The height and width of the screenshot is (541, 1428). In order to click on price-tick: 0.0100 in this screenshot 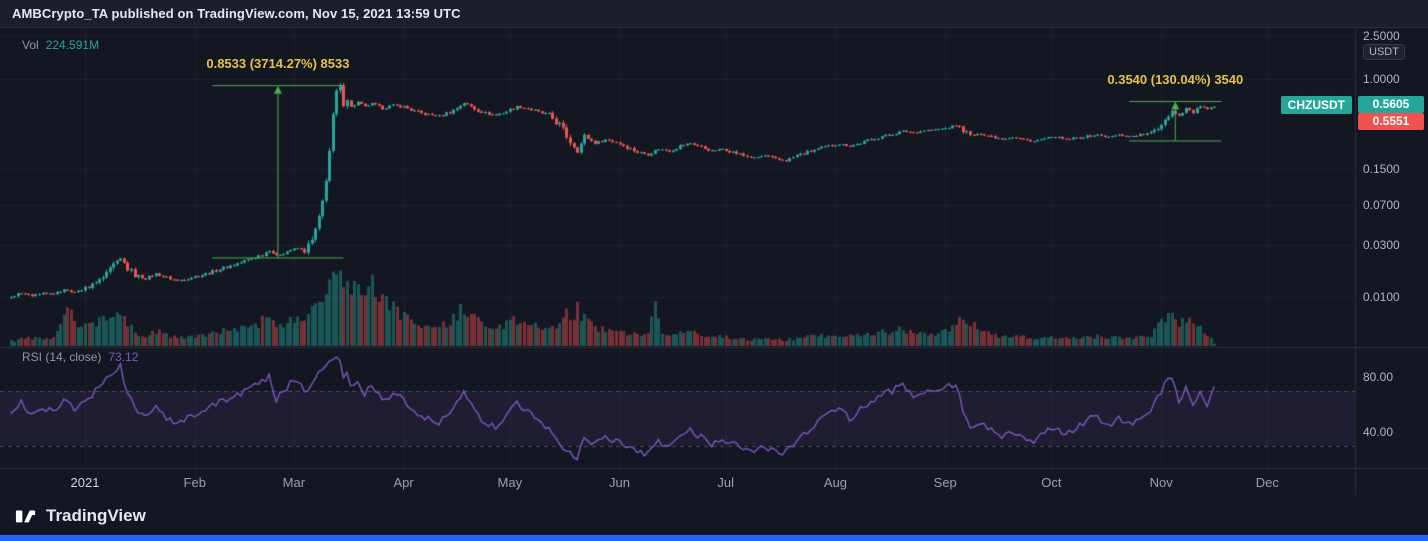, I will do `click(1381, 297)`.